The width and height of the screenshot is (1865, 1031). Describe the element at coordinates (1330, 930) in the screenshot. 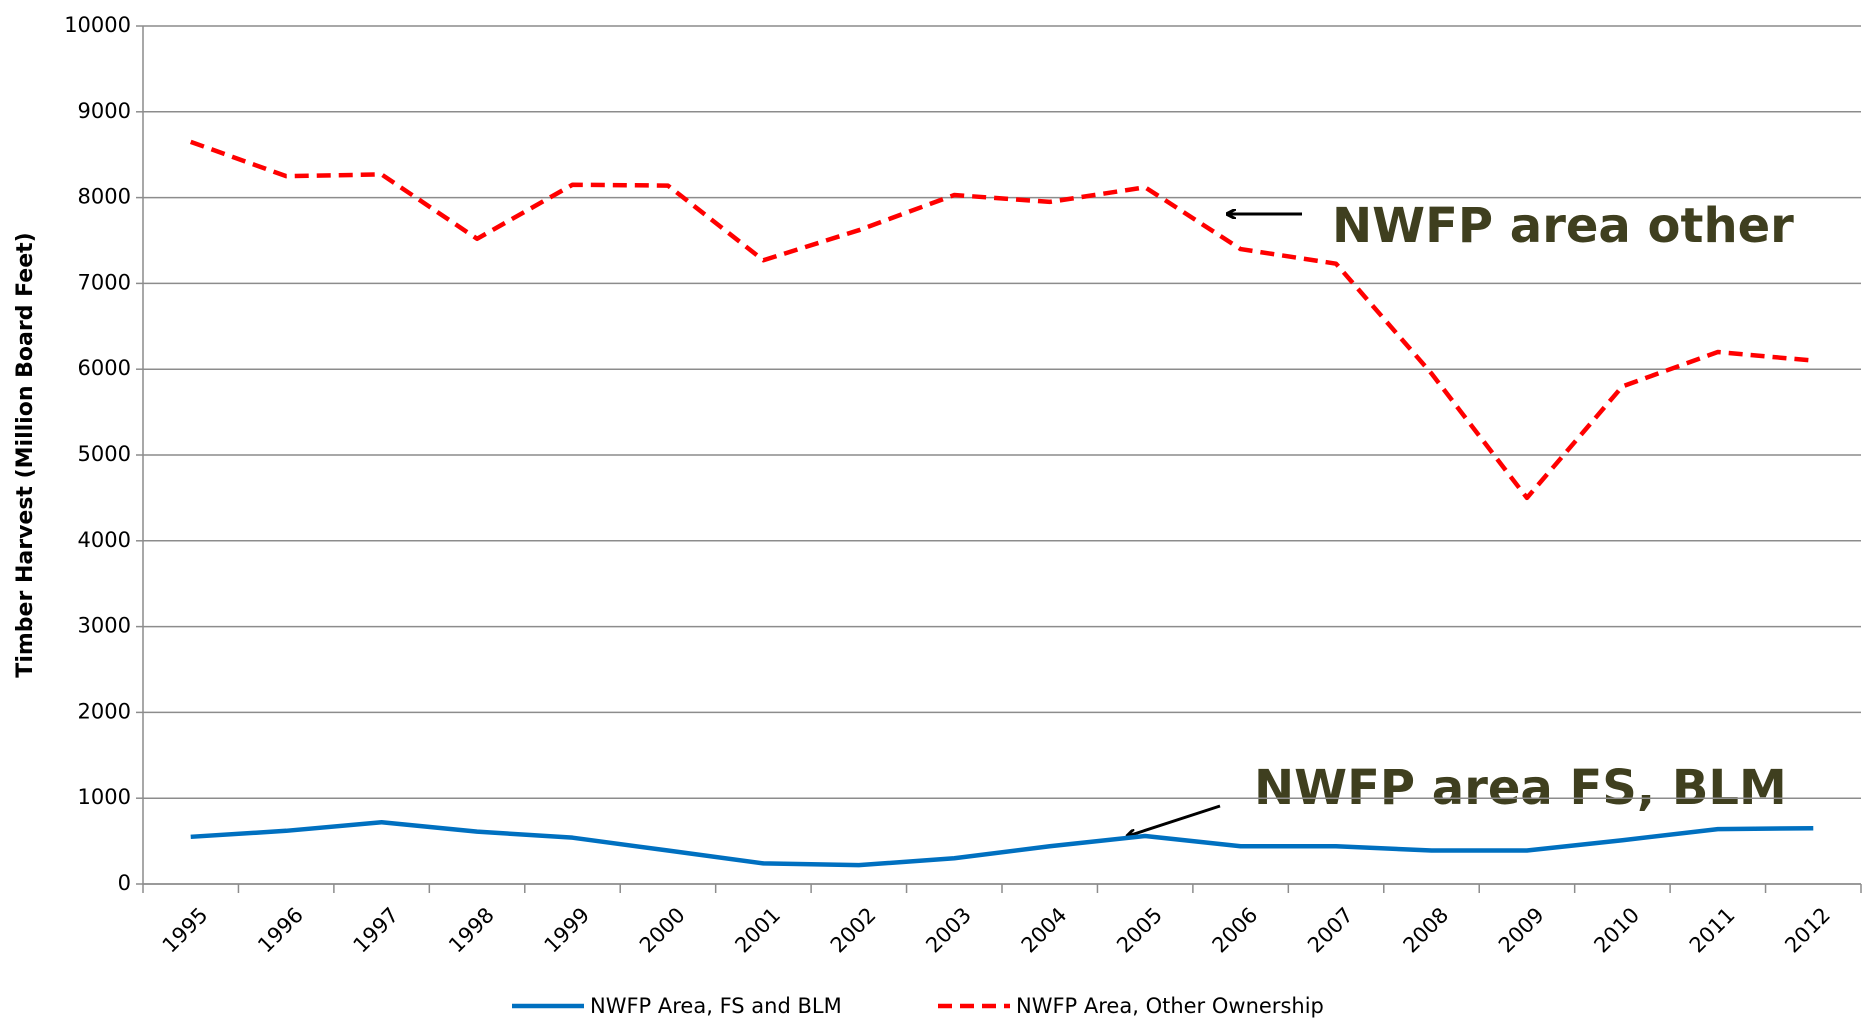

I see `x-tick-label: 2007` at that location.